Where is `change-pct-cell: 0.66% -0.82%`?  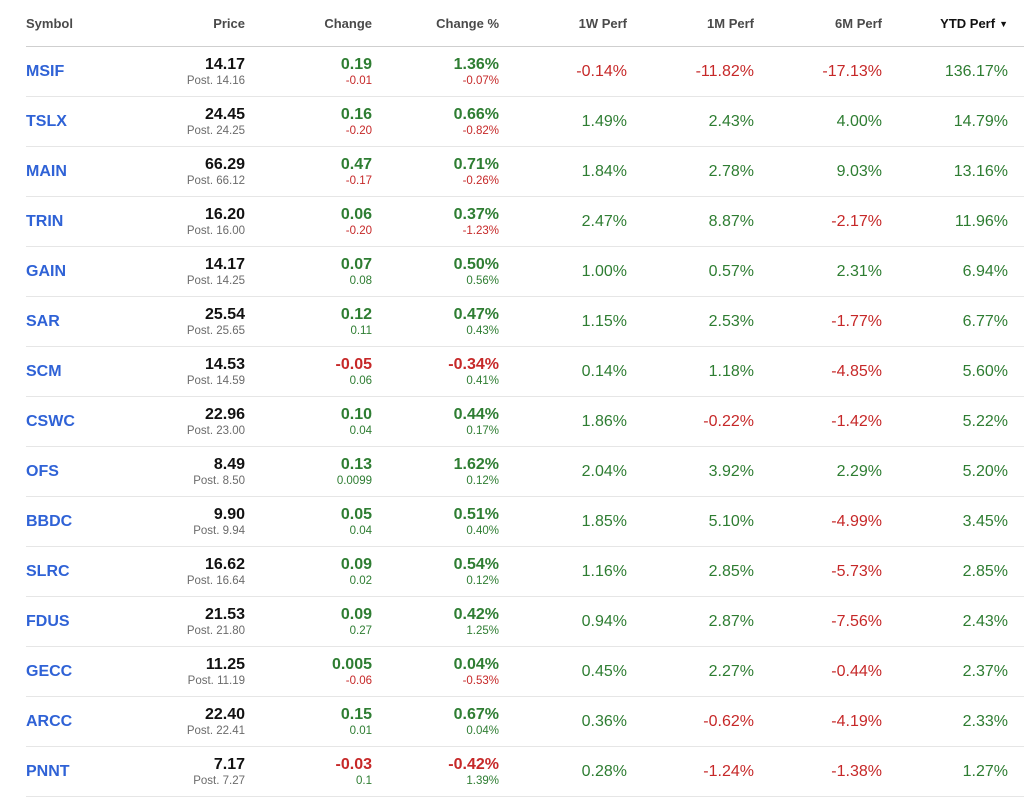
change-pct-cell: 0.66% -0.82% is located at coordinates (435, 122).